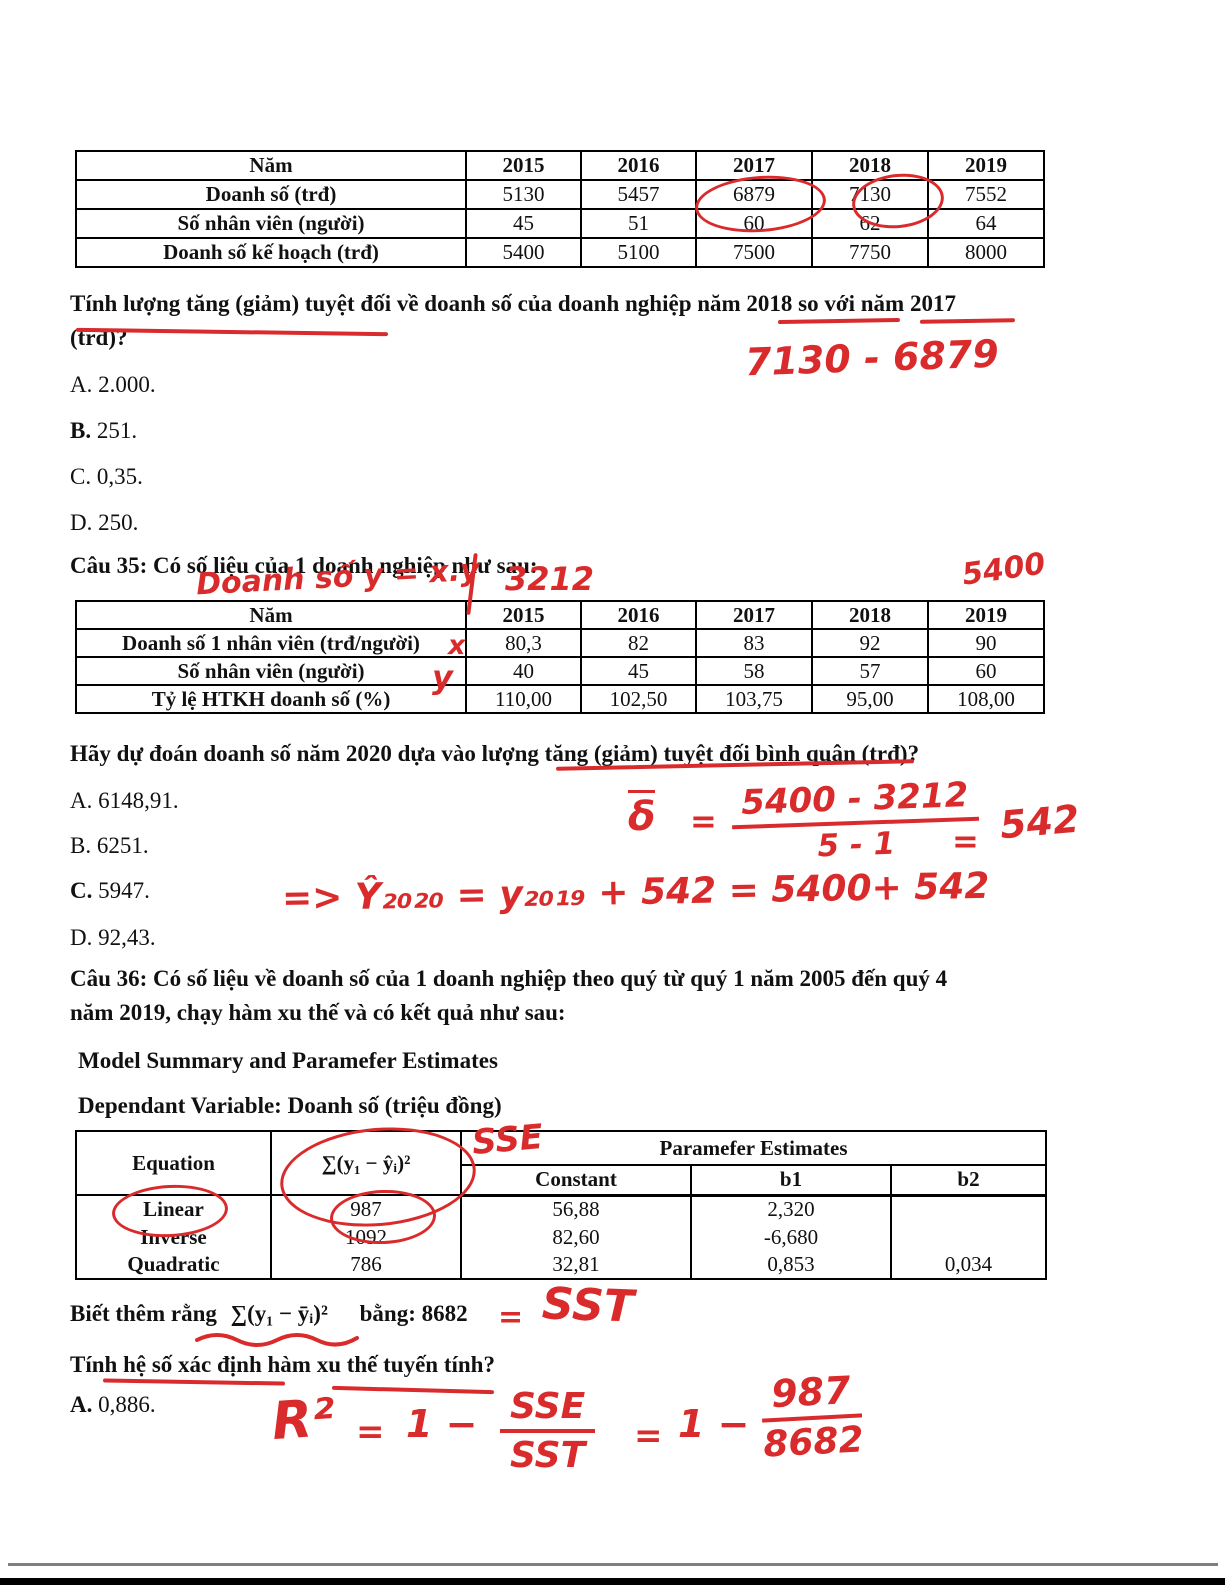  What do you see at coordinates (271, 252) in the screenshot?
I see `row-label: Doanh số kế hoạch (trđ)` at bounding box center [271, 252].